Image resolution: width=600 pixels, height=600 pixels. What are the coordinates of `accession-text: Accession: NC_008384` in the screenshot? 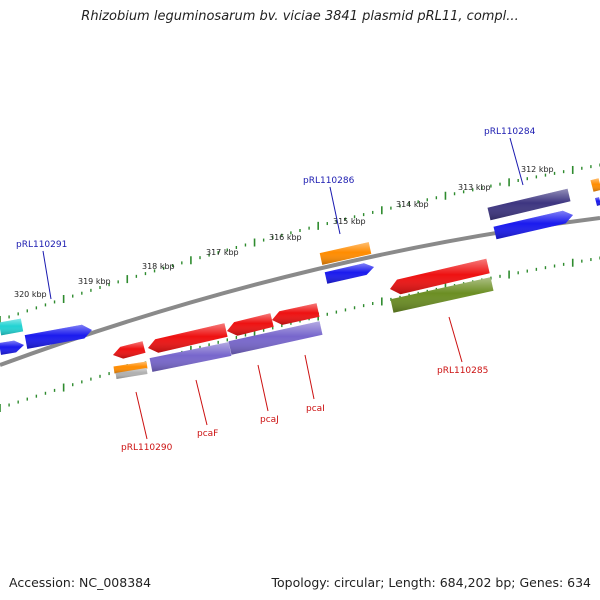 It's located at (80, 582).